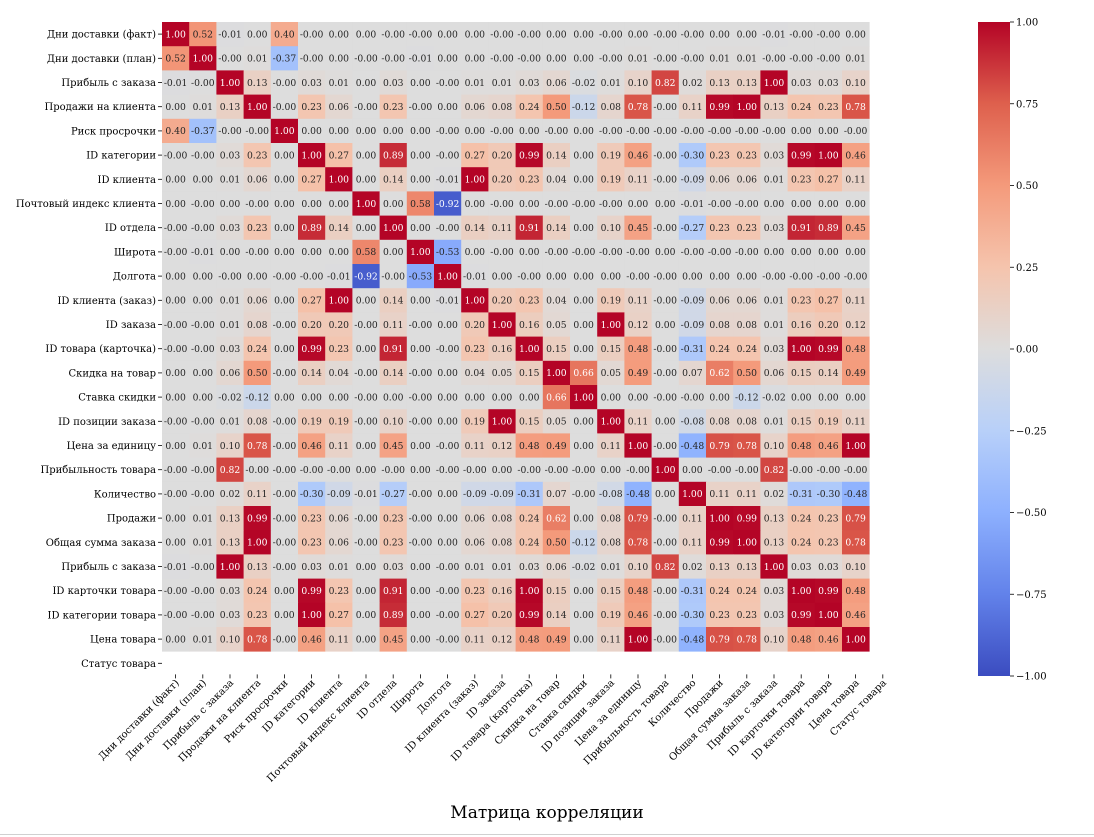 Image resolution: width=1094 pixels, height=837 pixels. I want to click on cell-value-label: 0.27, so click(311, 180).